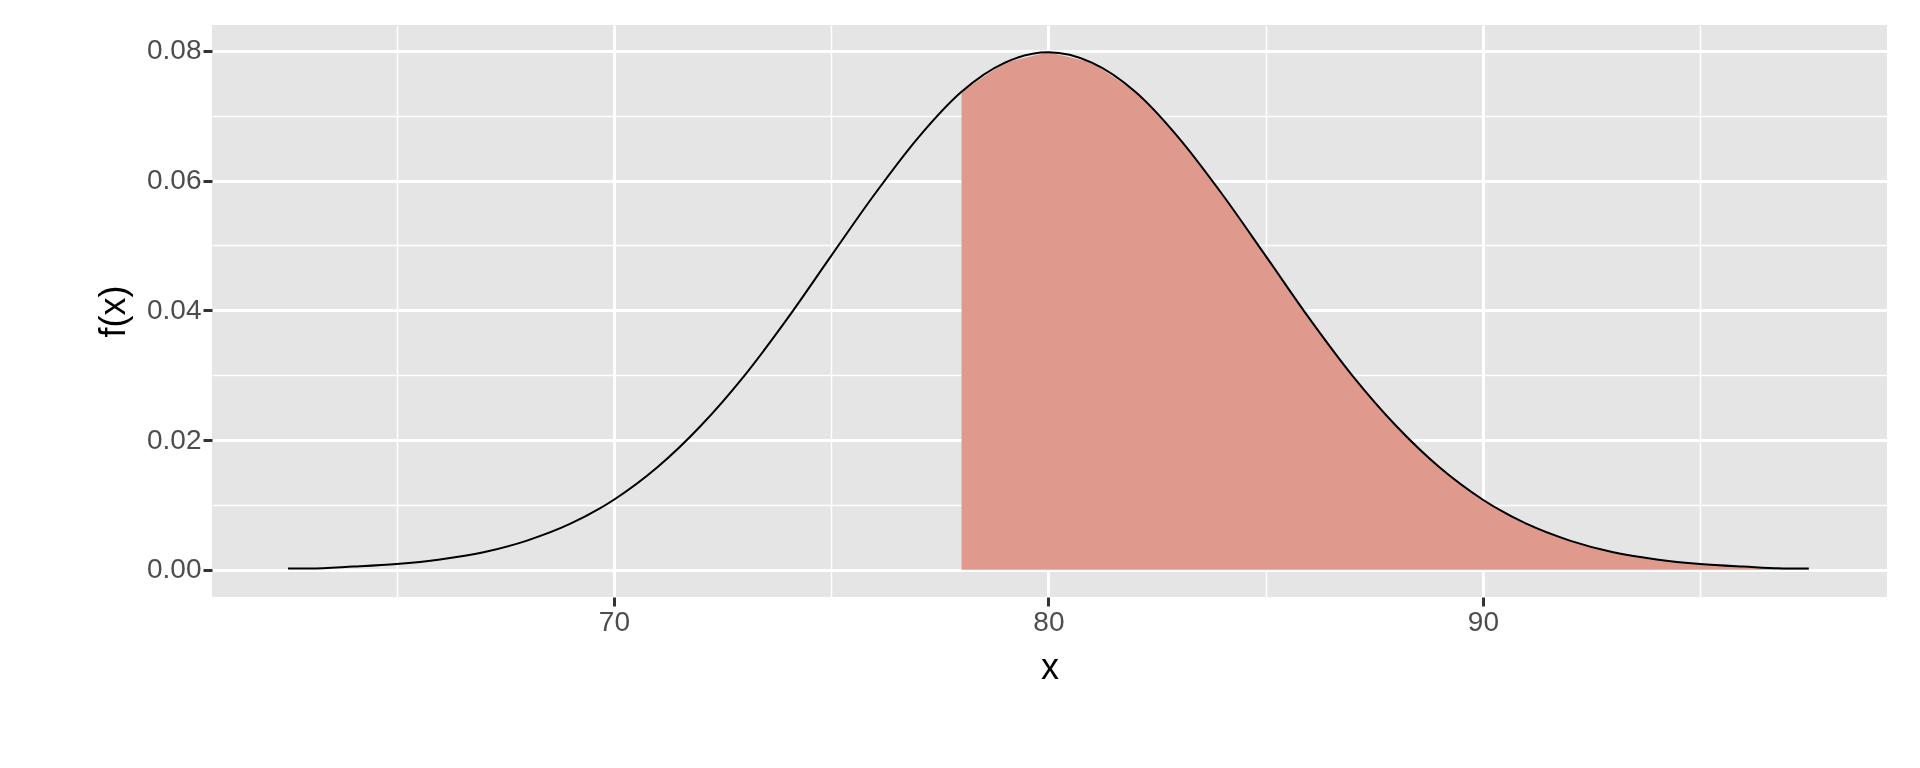  What do you see at coordinates (1050, 666) in the screenshot?
I see `x-axis-title: x` at bounding box center [1050, 666].